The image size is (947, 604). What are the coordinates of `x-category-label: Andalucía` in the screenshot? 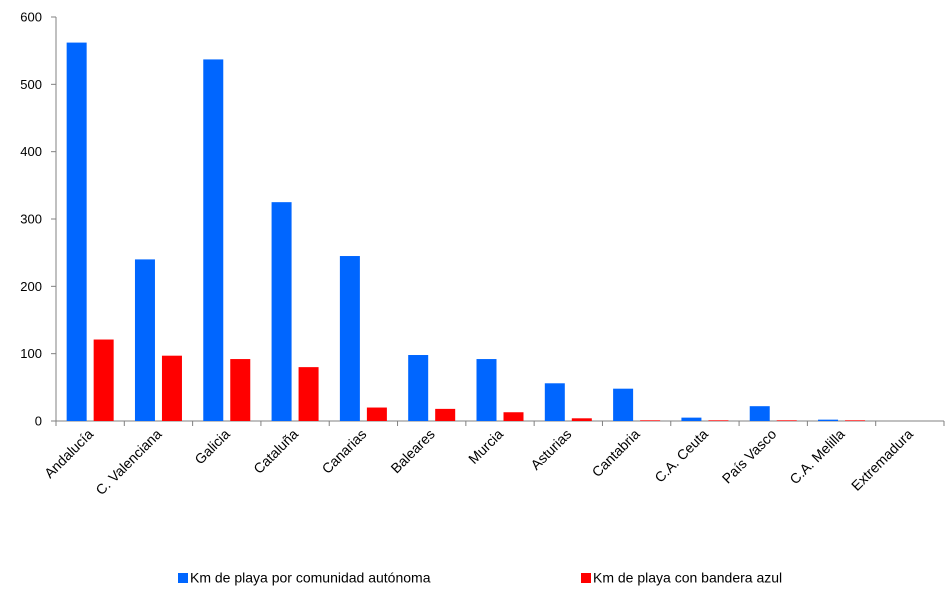 It's located at (68, 453).